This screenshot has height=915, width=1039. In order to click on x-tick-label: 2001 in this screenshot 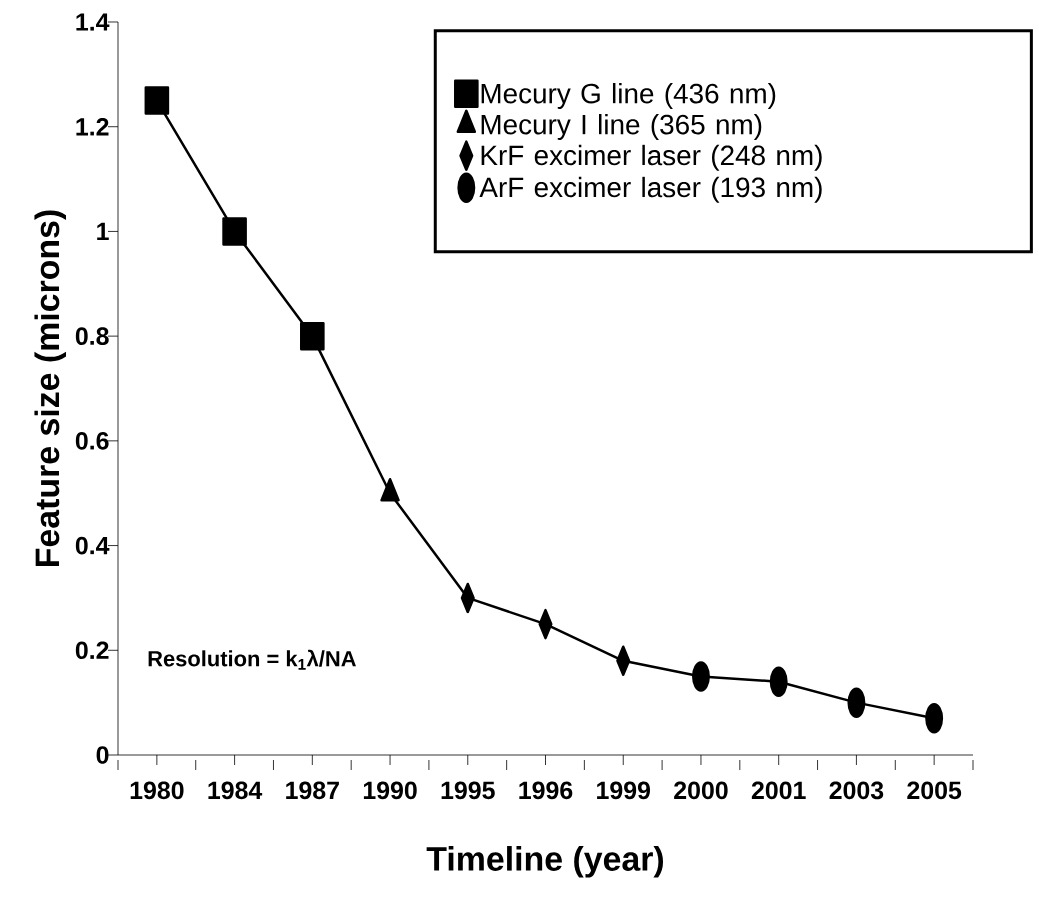, I will do `click(778, 790)`.